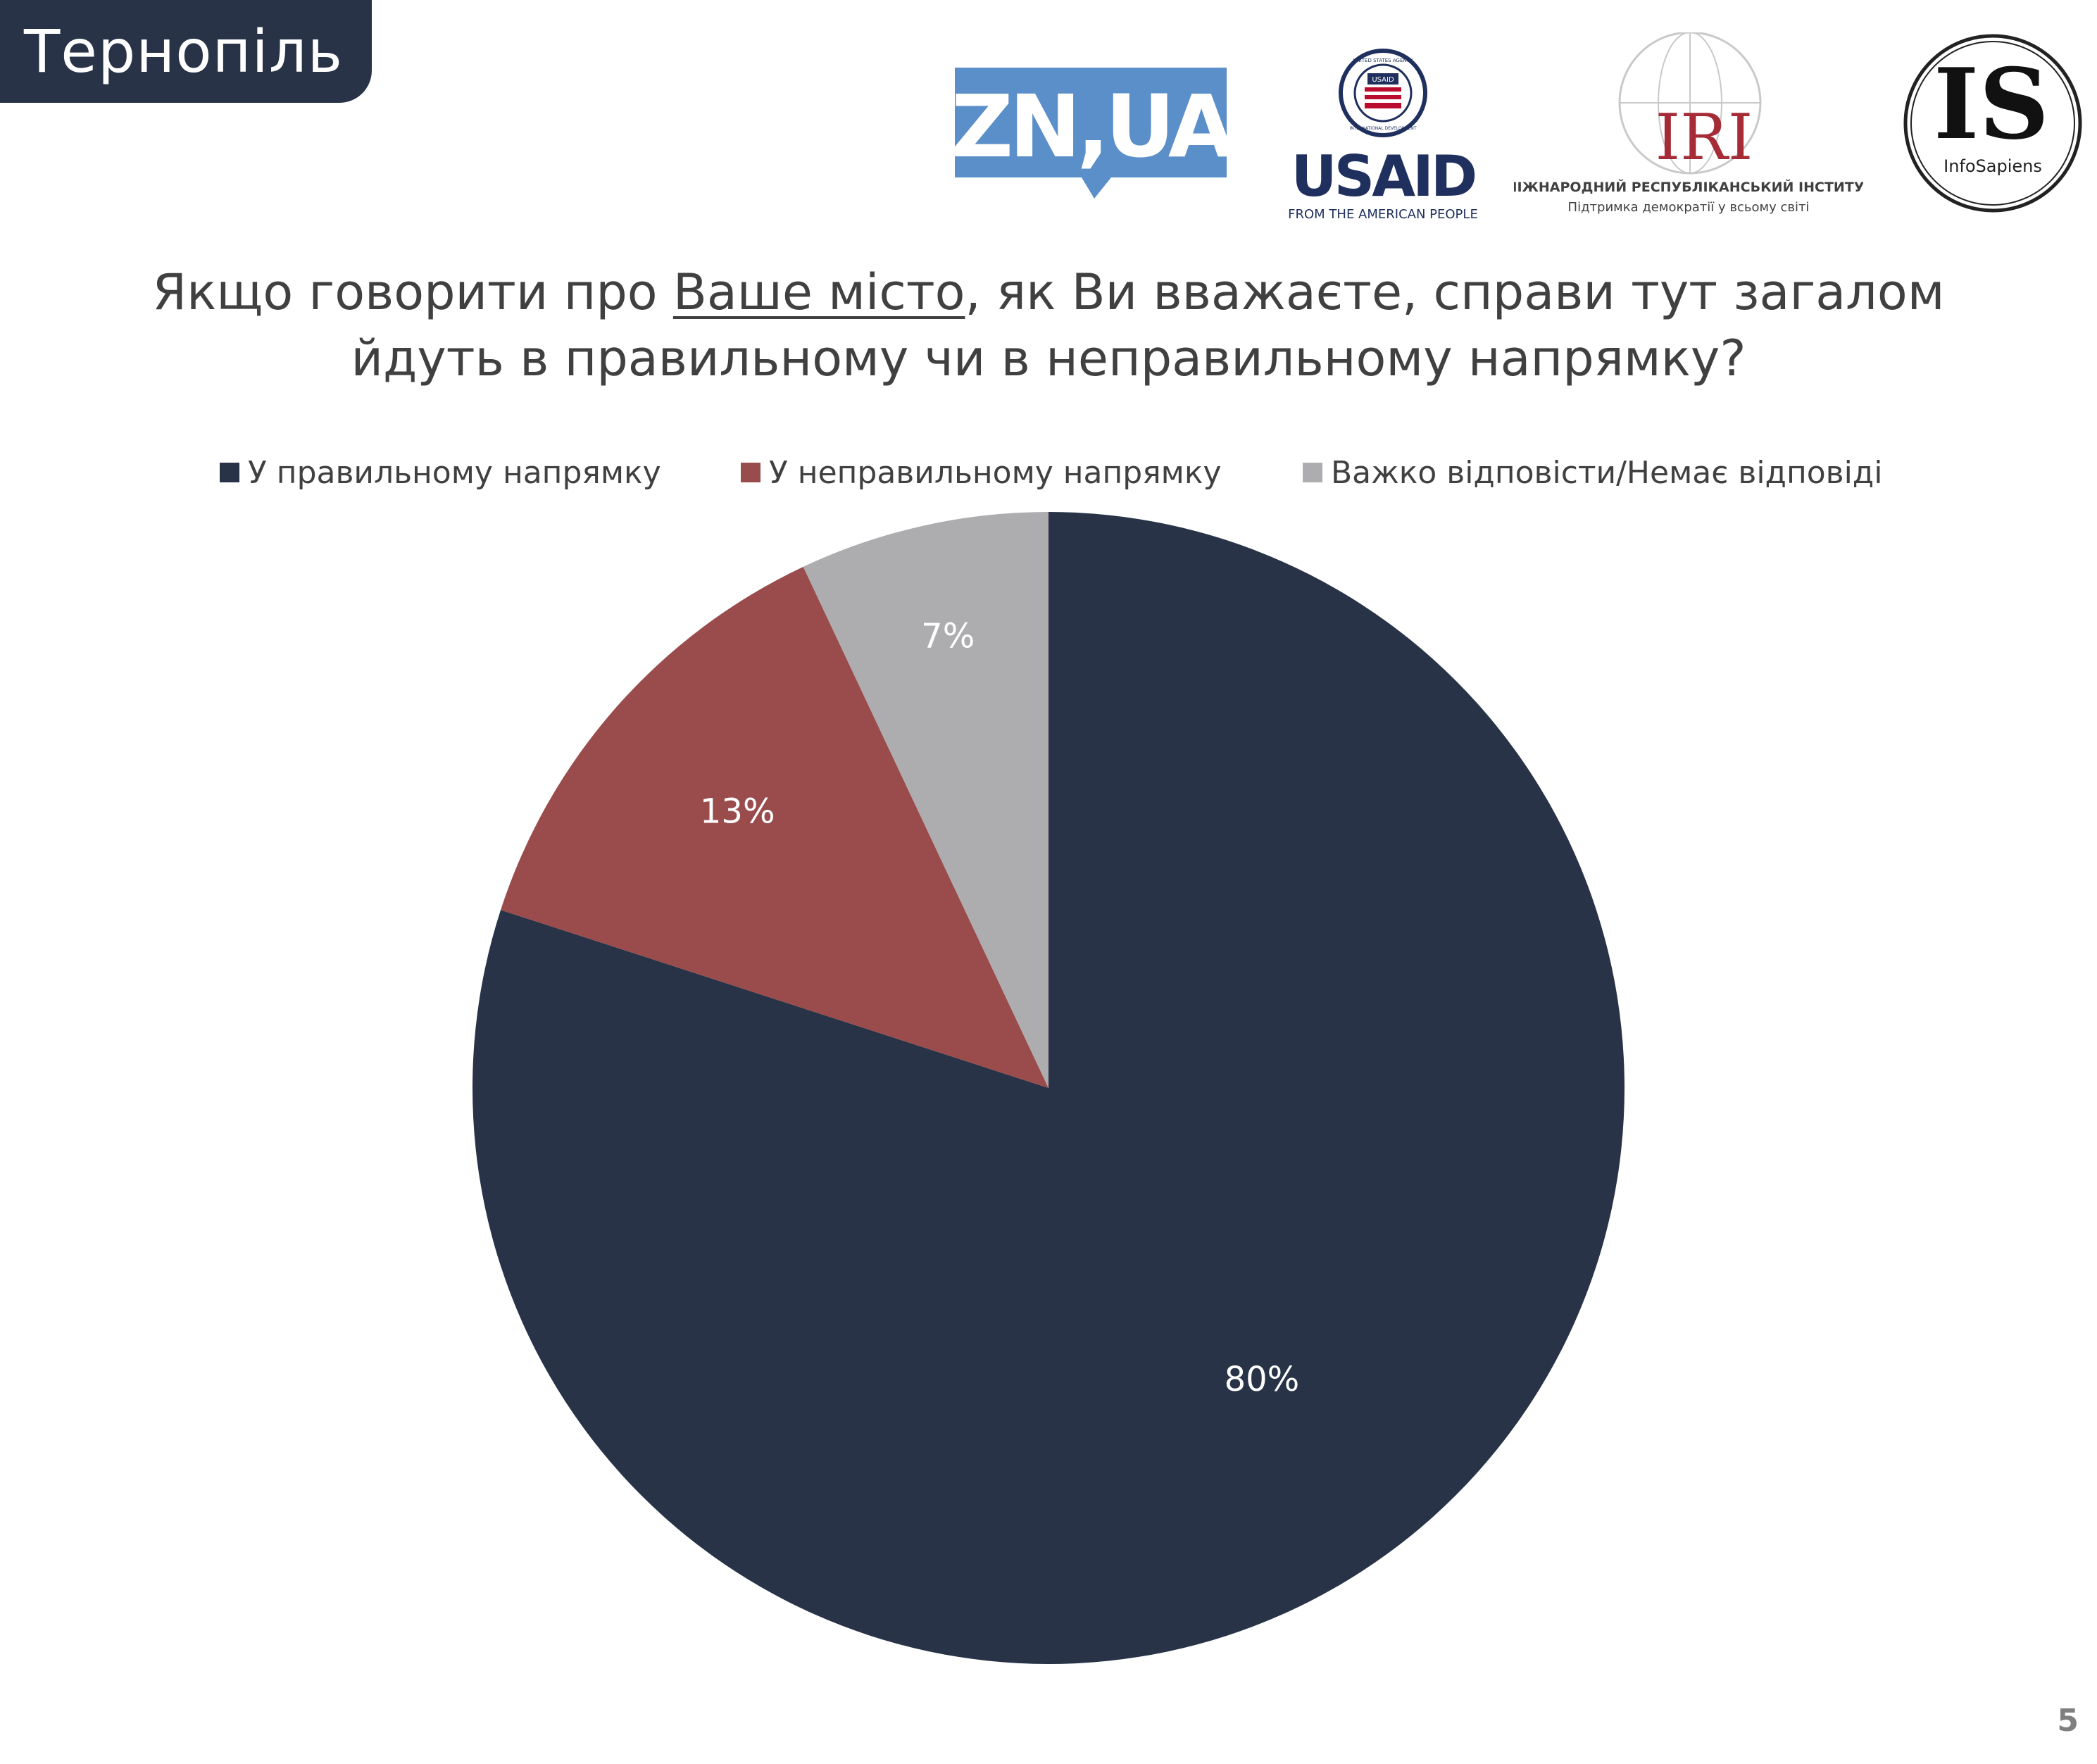 Image resolution: width=2097 pixels, height=1764 pixels. I want to click on infosapiens-name: InfoSapiens, so click(1992, 166).